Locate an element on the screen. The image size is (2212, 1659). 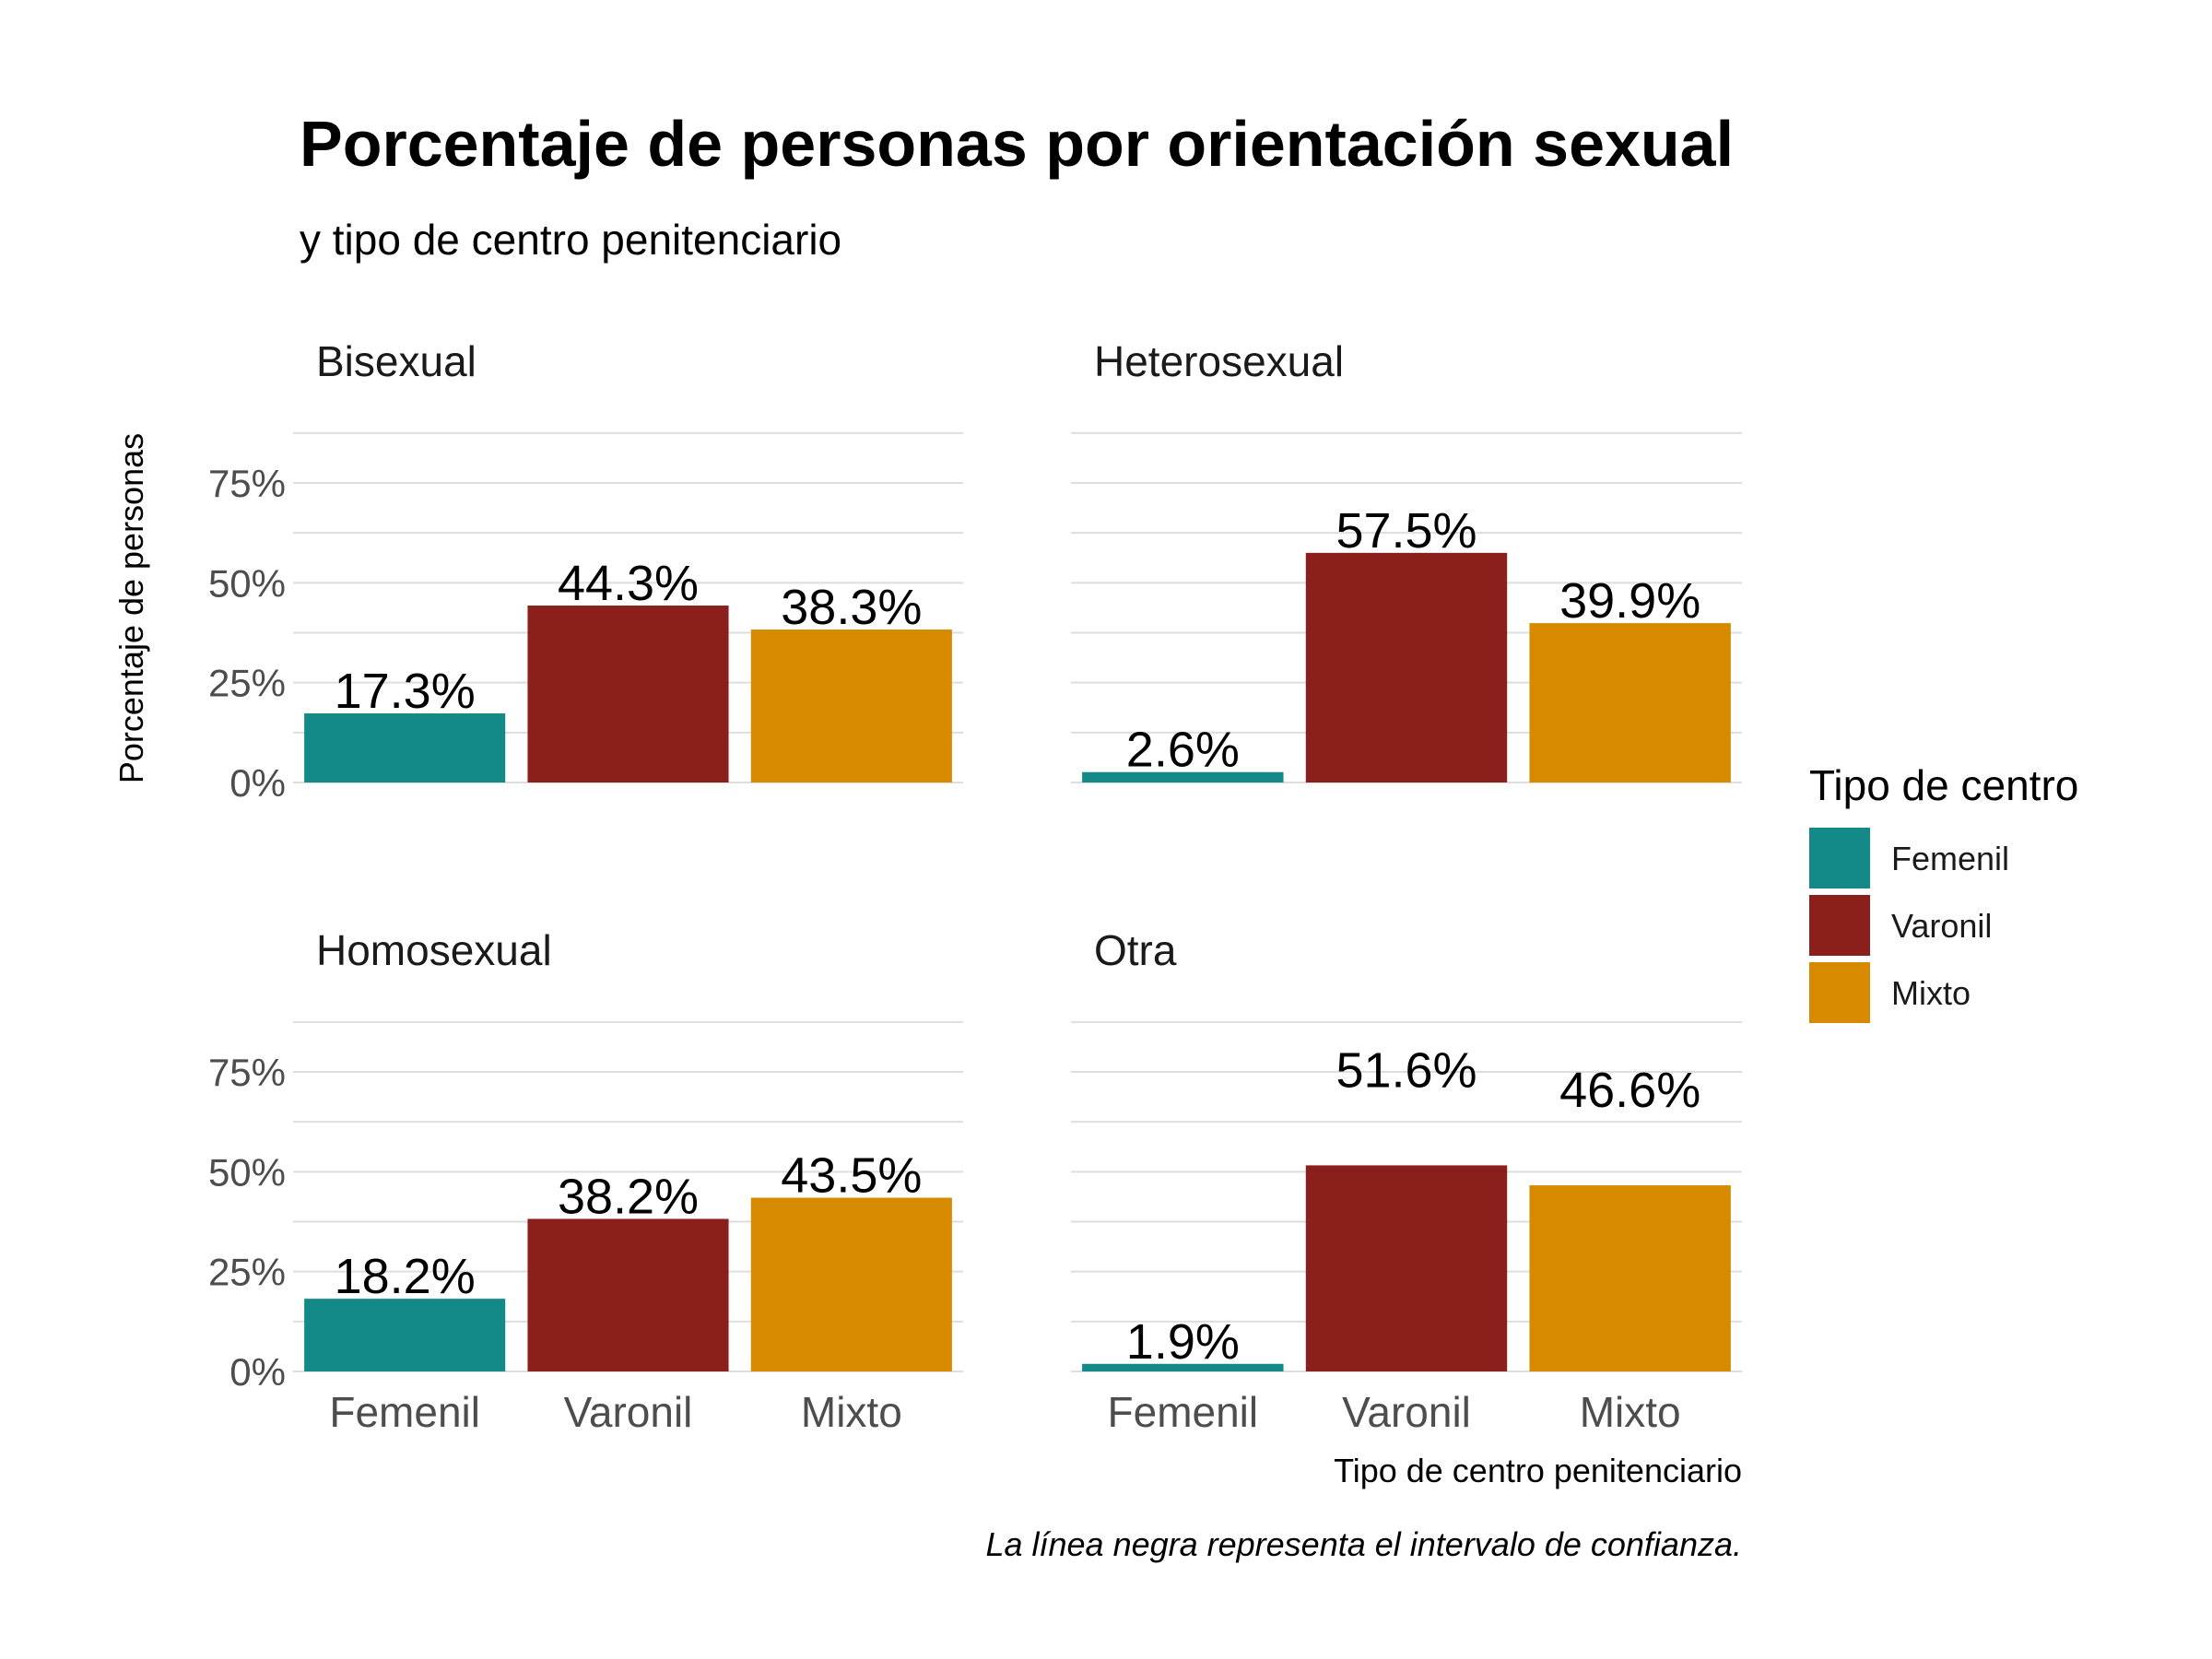
facet-strip-label: Bisexual is located at coordinates (396, 361).